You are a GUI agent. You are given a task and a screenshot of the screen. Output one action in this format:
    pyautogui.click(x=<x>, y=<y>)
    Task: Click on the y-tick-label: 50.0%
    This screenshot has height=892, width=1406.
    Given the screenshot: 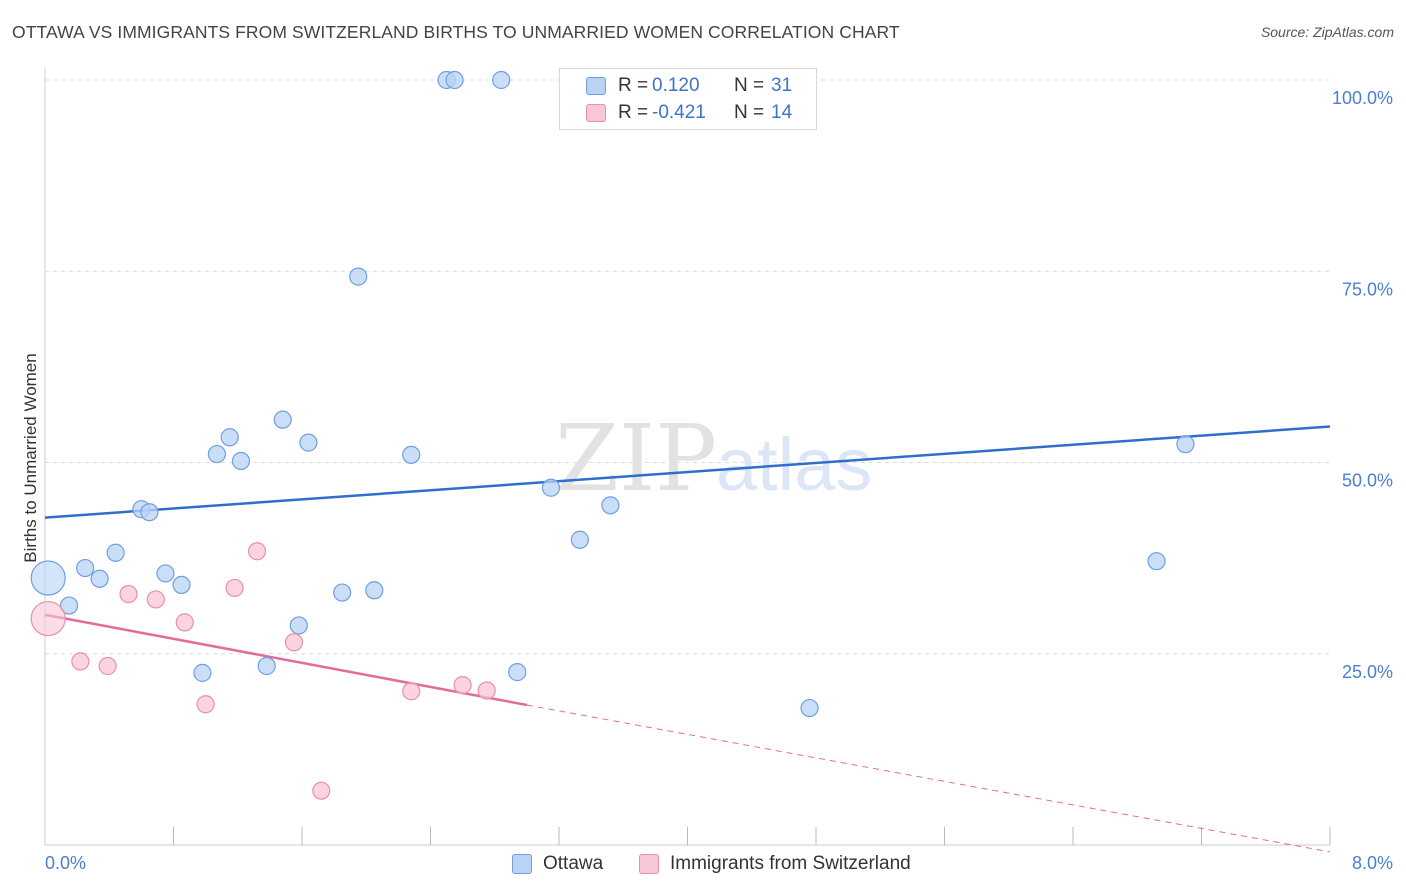 What is the action you would take?
    pyautogui.click(x=1367, y=481)
    